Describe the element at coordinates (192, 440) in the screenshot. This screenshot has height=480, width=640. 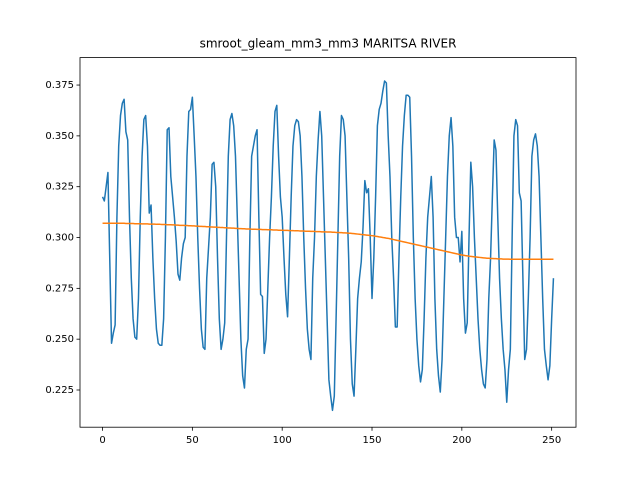
I see `x-tick-label: 50` at that location.